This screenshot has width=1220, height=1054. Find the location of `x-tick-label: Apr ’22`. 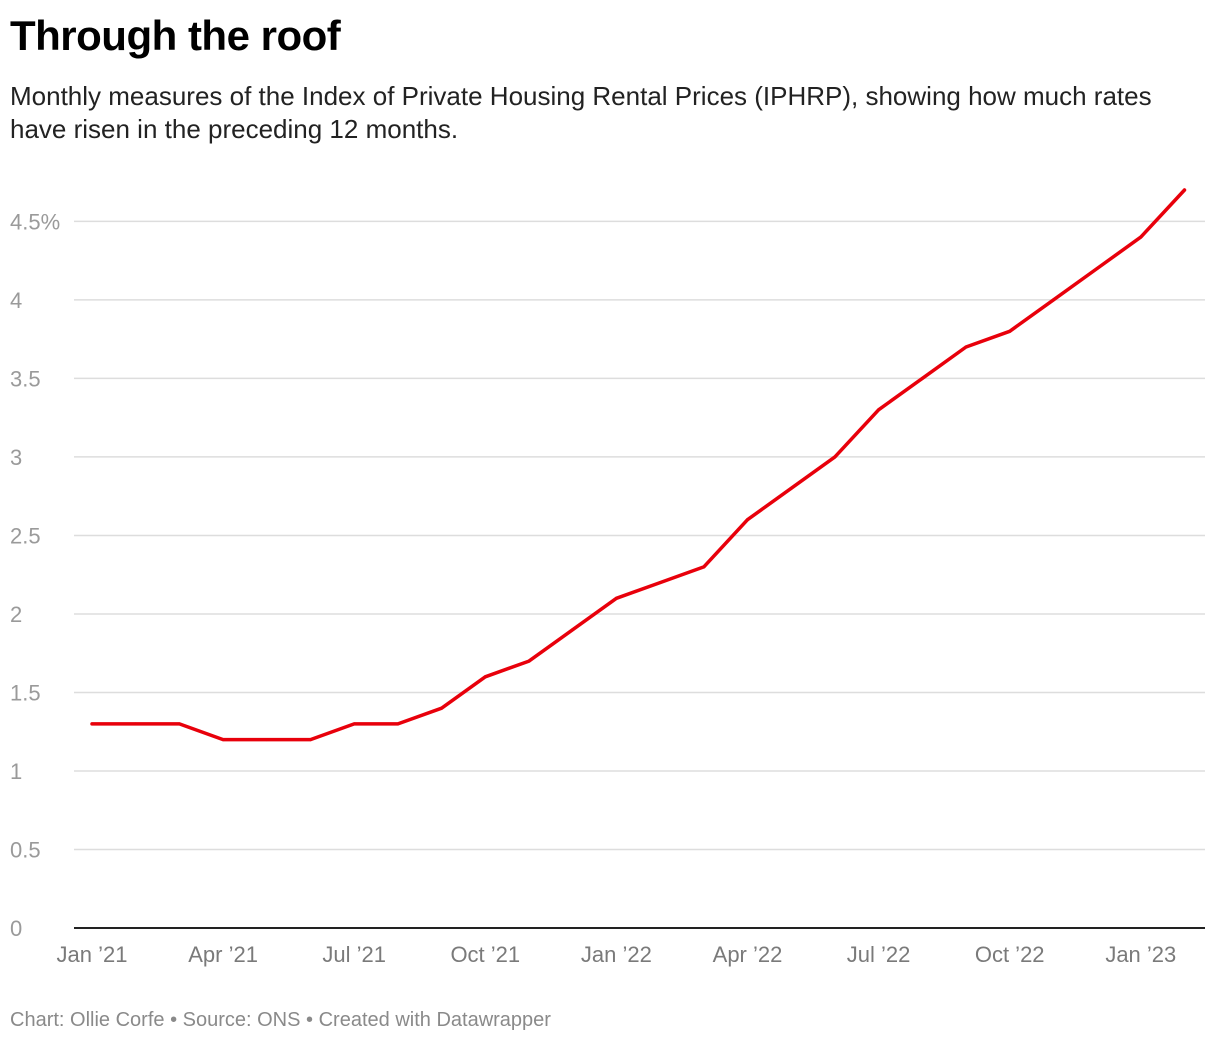

x-tick-label: Apr ’22 is located at coordinates (748, 954).